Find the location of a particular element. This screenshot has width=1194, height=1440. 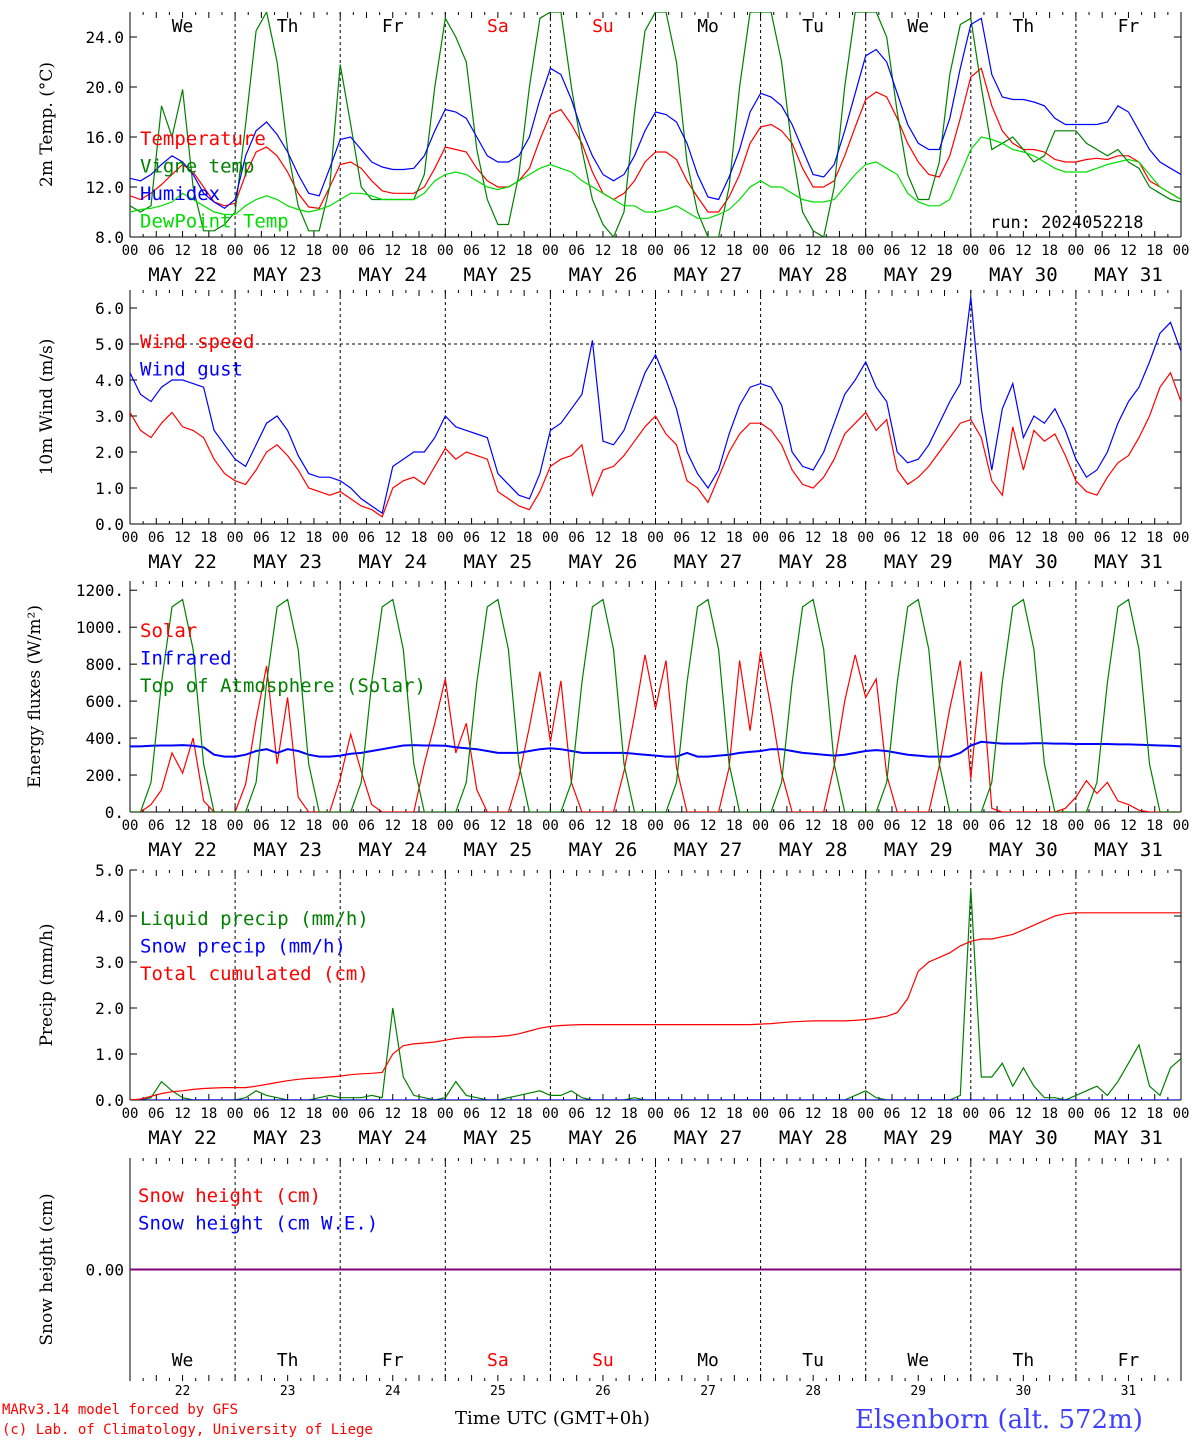

series-line-green is located at coordinates (655, 994).